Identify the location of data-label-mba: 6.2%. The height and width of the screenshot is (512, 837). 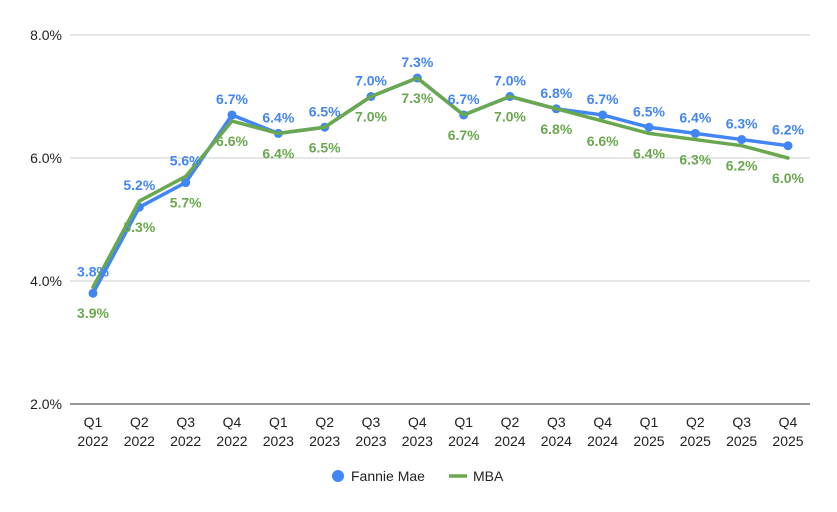
(742, 166).